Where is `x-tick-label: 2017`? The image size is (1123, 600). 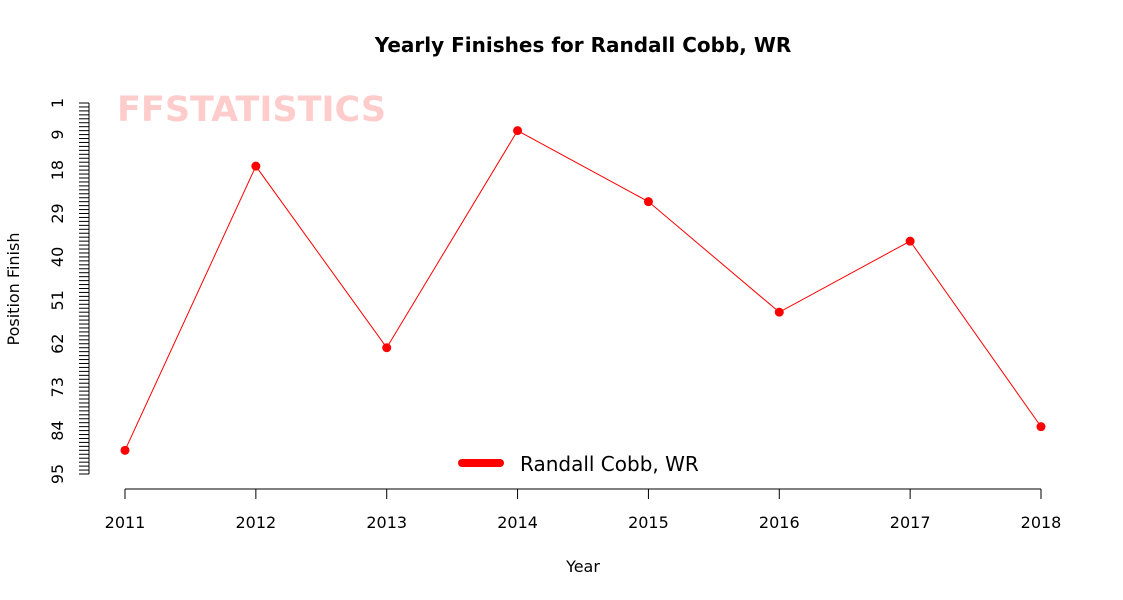
x-tick-label: 2017 is located at coordinates (910, 522).